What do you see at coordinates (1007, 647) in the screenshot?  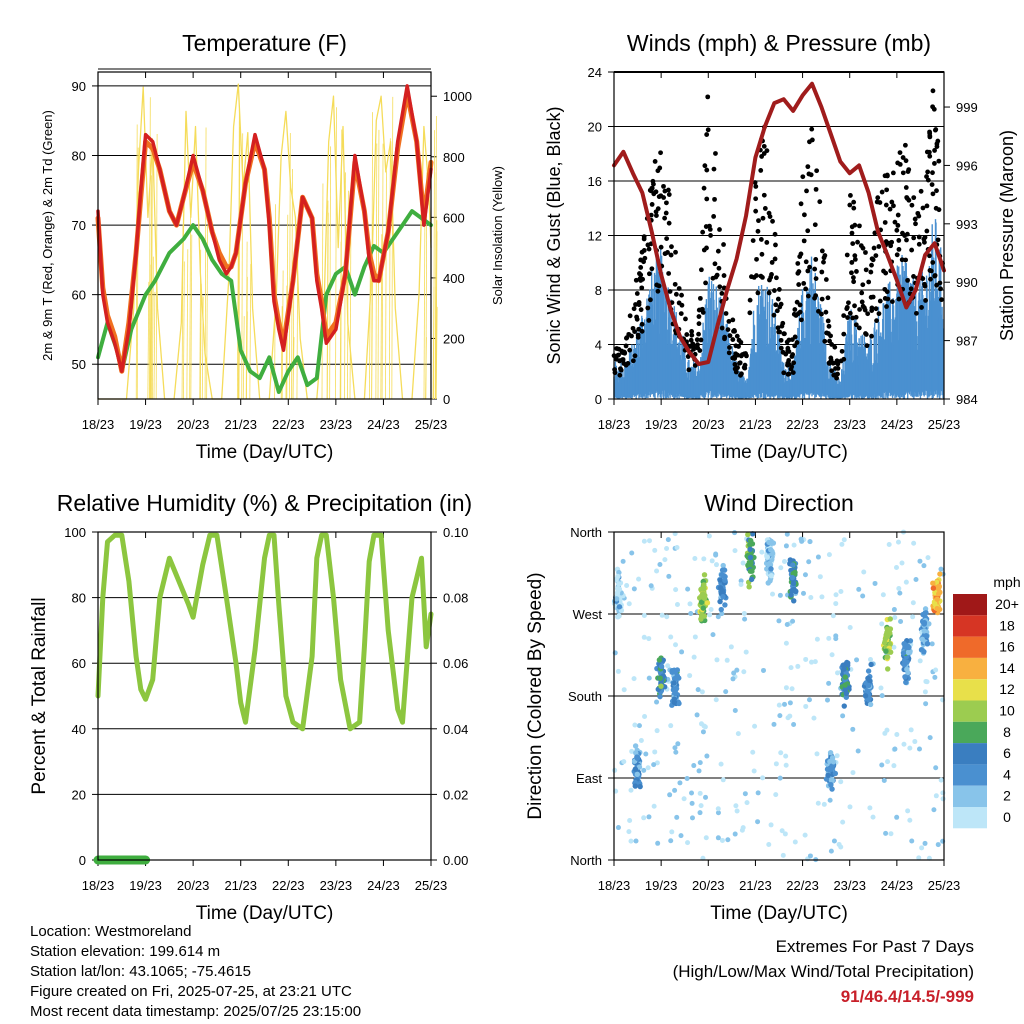 I see `colorbar-label: 16` at bounding box center [1007, 647].